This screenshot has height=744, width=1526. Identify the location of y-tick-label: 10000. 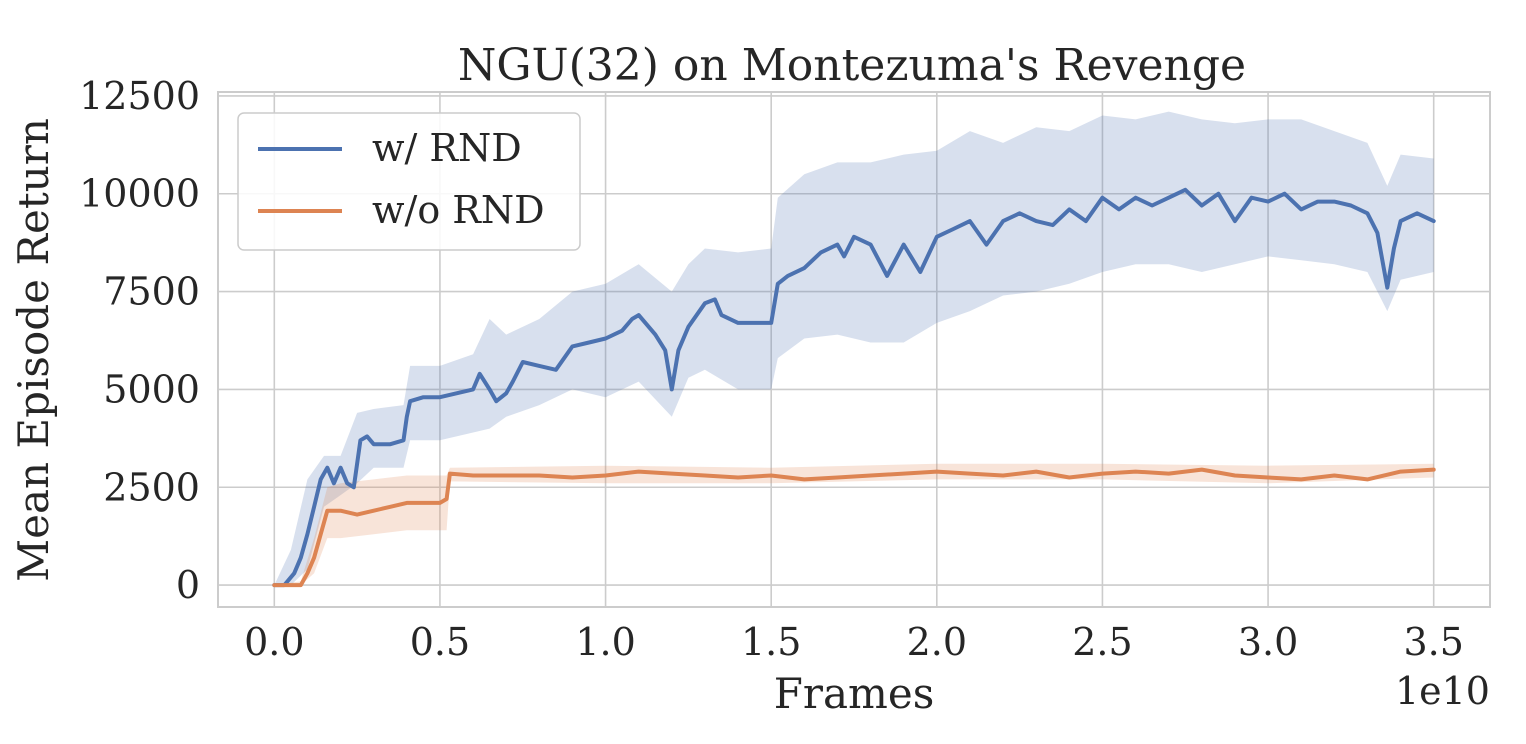
(139, 194).